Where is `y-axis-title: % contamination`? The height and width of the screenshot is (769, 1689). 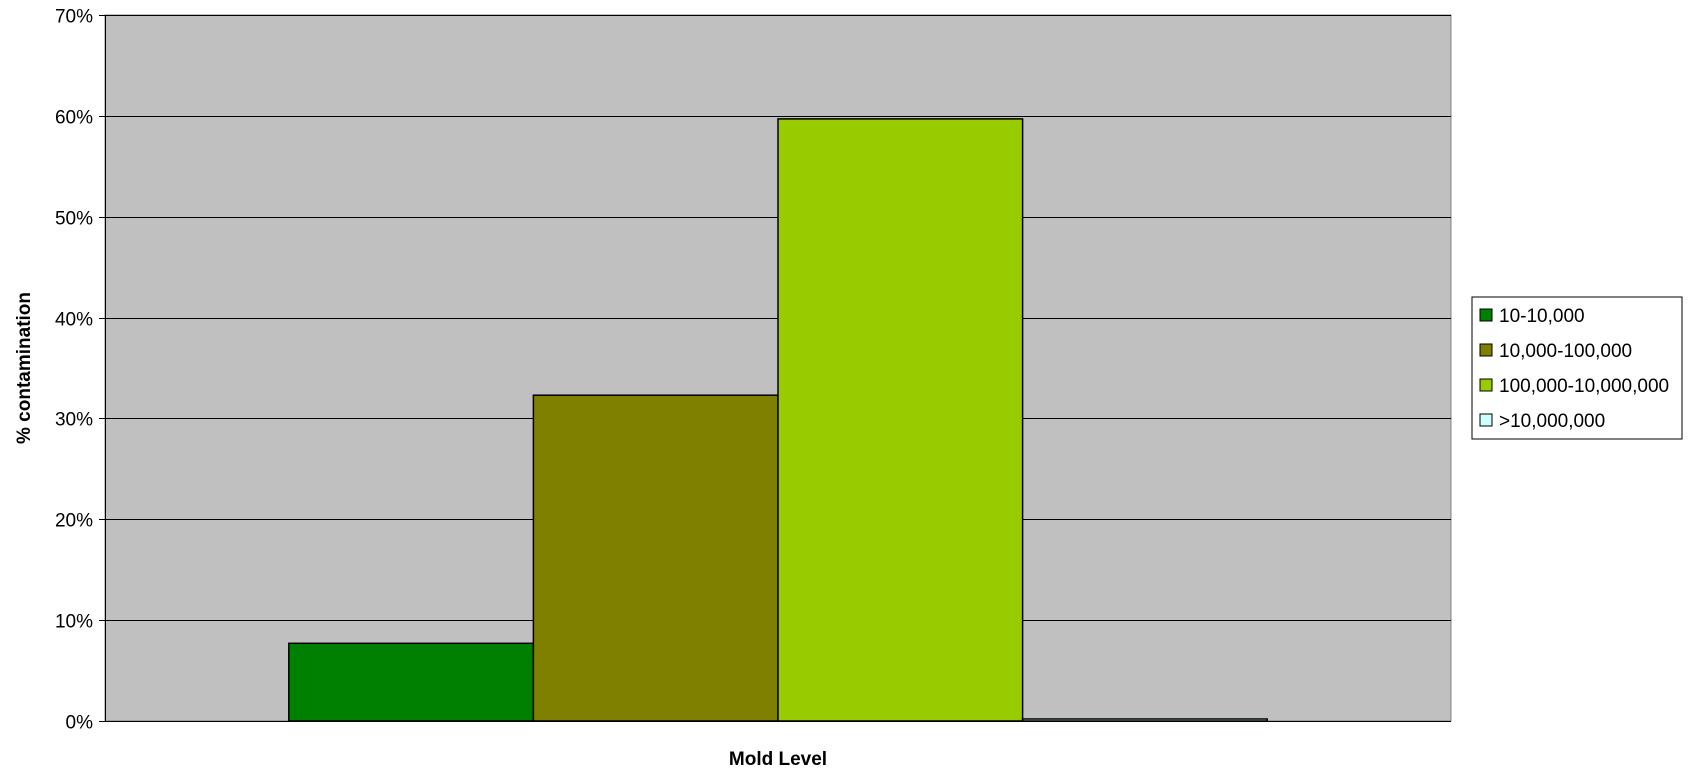 y-axis-title: % contamination is located at coordinates (24, 368).